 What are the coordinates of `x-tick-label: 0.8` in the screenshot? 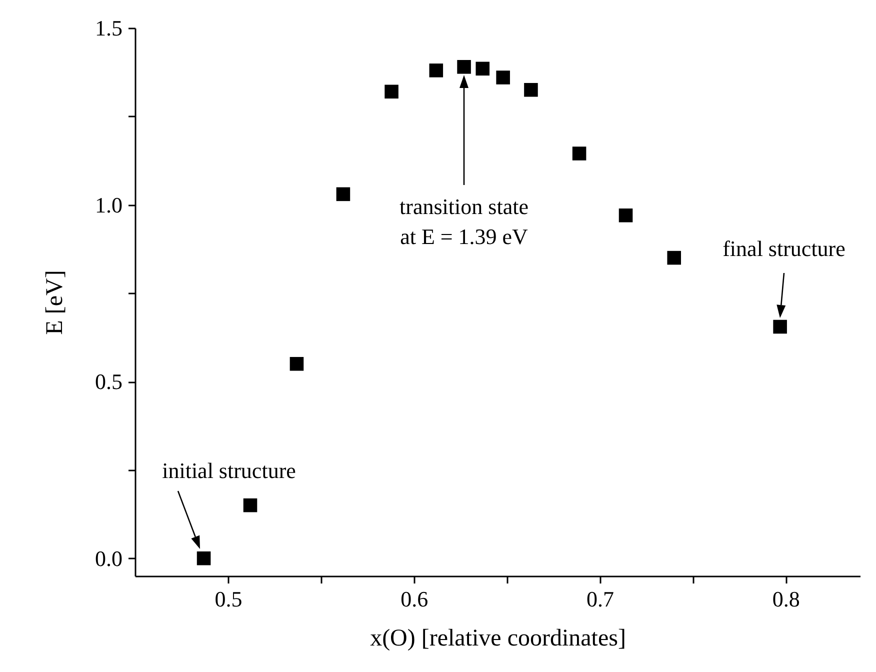 It's located at (786, 599).